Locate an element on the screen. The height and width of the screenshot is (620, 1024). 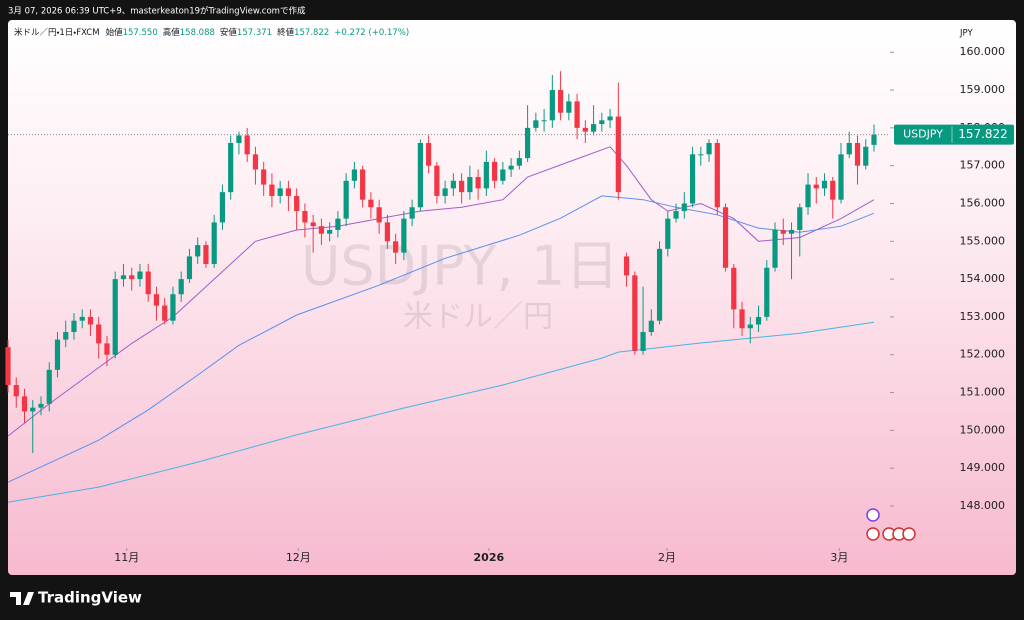
high-value: 158.088 is located at coordinates (197, 33).